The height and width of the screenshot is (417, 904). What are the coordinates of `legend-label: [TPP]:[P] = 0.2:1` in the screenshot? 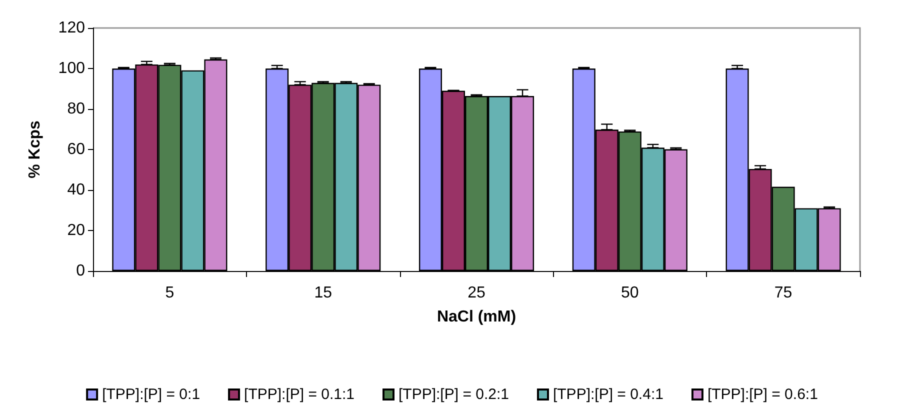 It's located at (453, 394).